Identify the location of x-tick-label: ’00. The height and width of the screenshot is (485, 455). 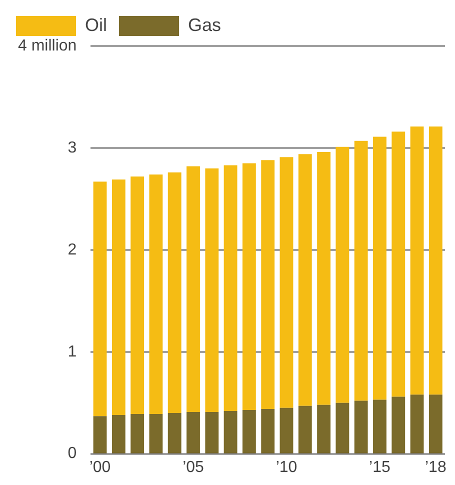
(100, 467).